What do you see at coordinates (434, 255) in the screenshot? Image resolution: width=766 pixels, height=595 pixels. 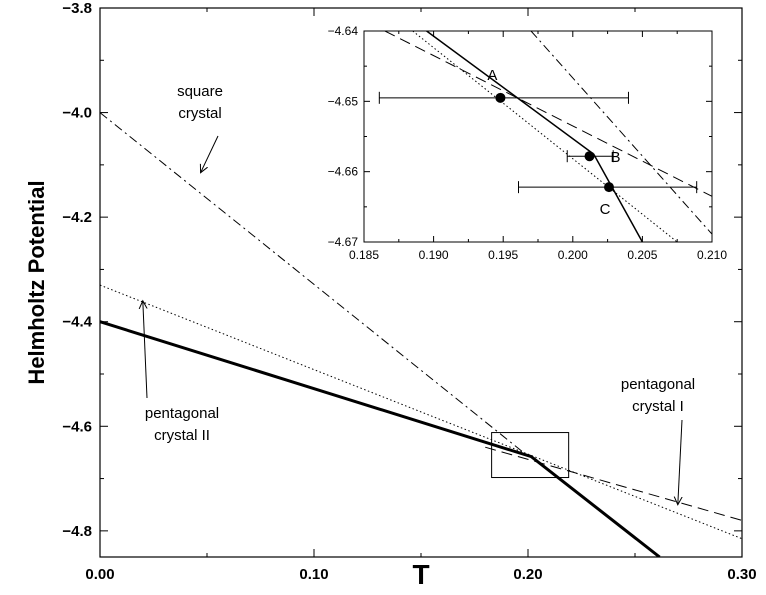 I see `inset-x-tick-label: 0.190` at bounding box center [434, 255].